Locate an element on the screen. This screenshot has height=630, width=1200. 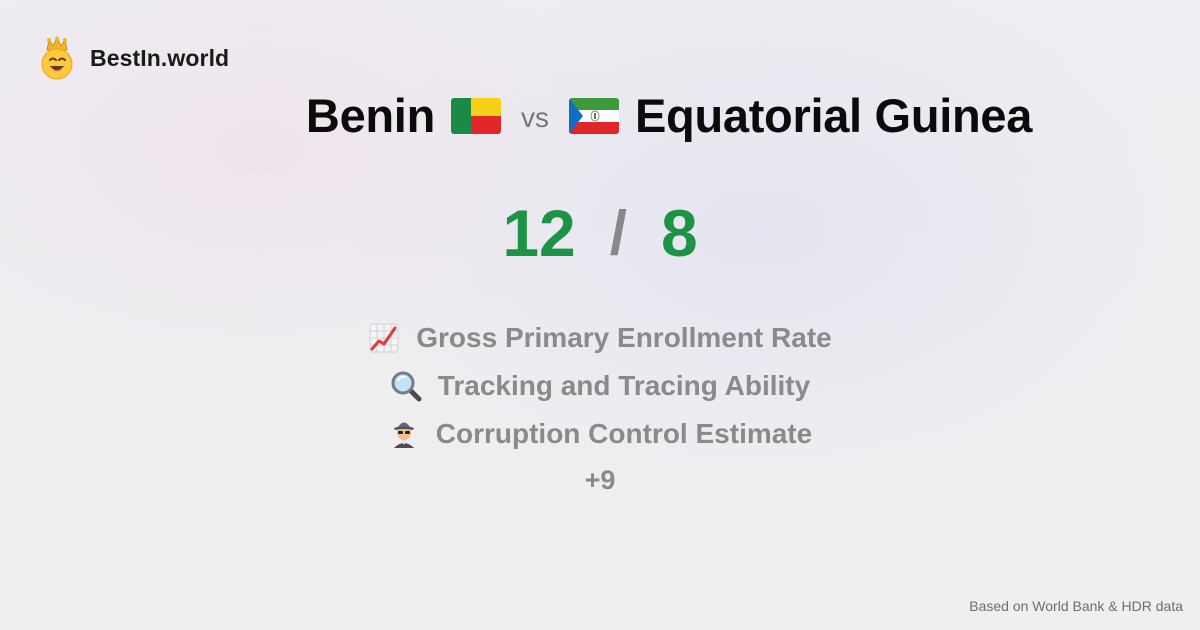
metric-item: Corruption Control Estimate is located at coordinates (600, 434).